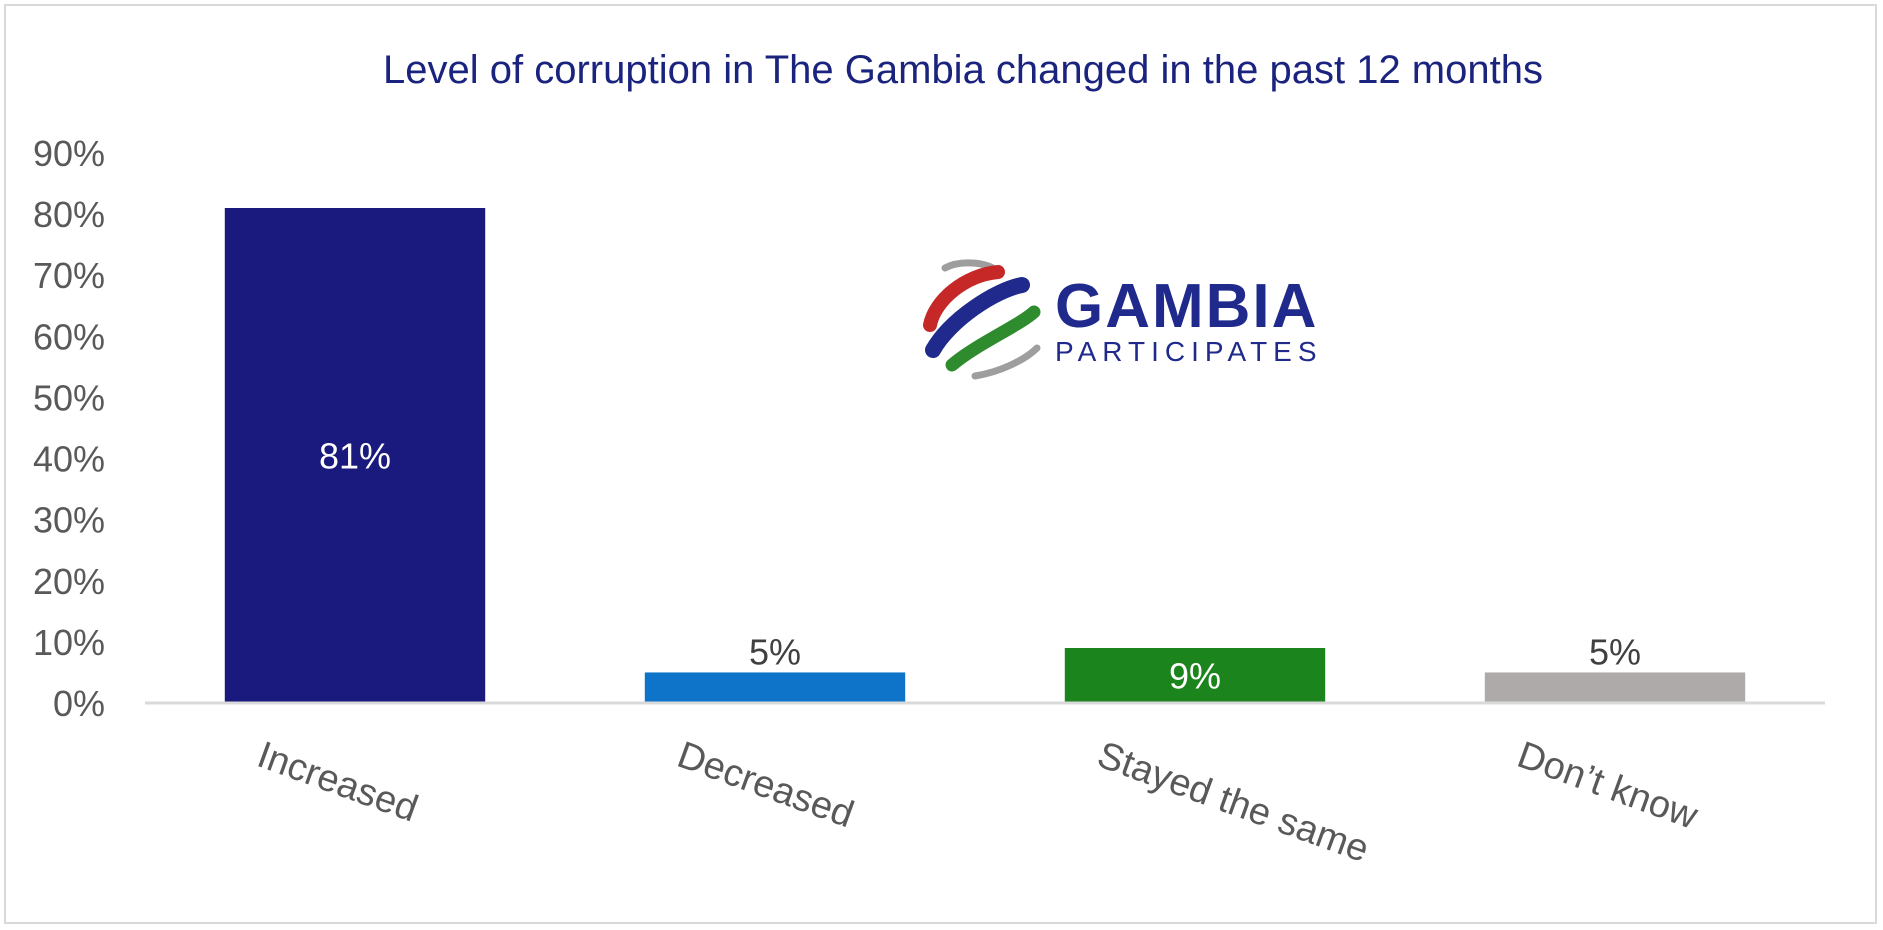 The image size is (1883, 930). I want to click on gambia-participates-logo: GAMBIA PARTICIPATES, so click(1123, 319).